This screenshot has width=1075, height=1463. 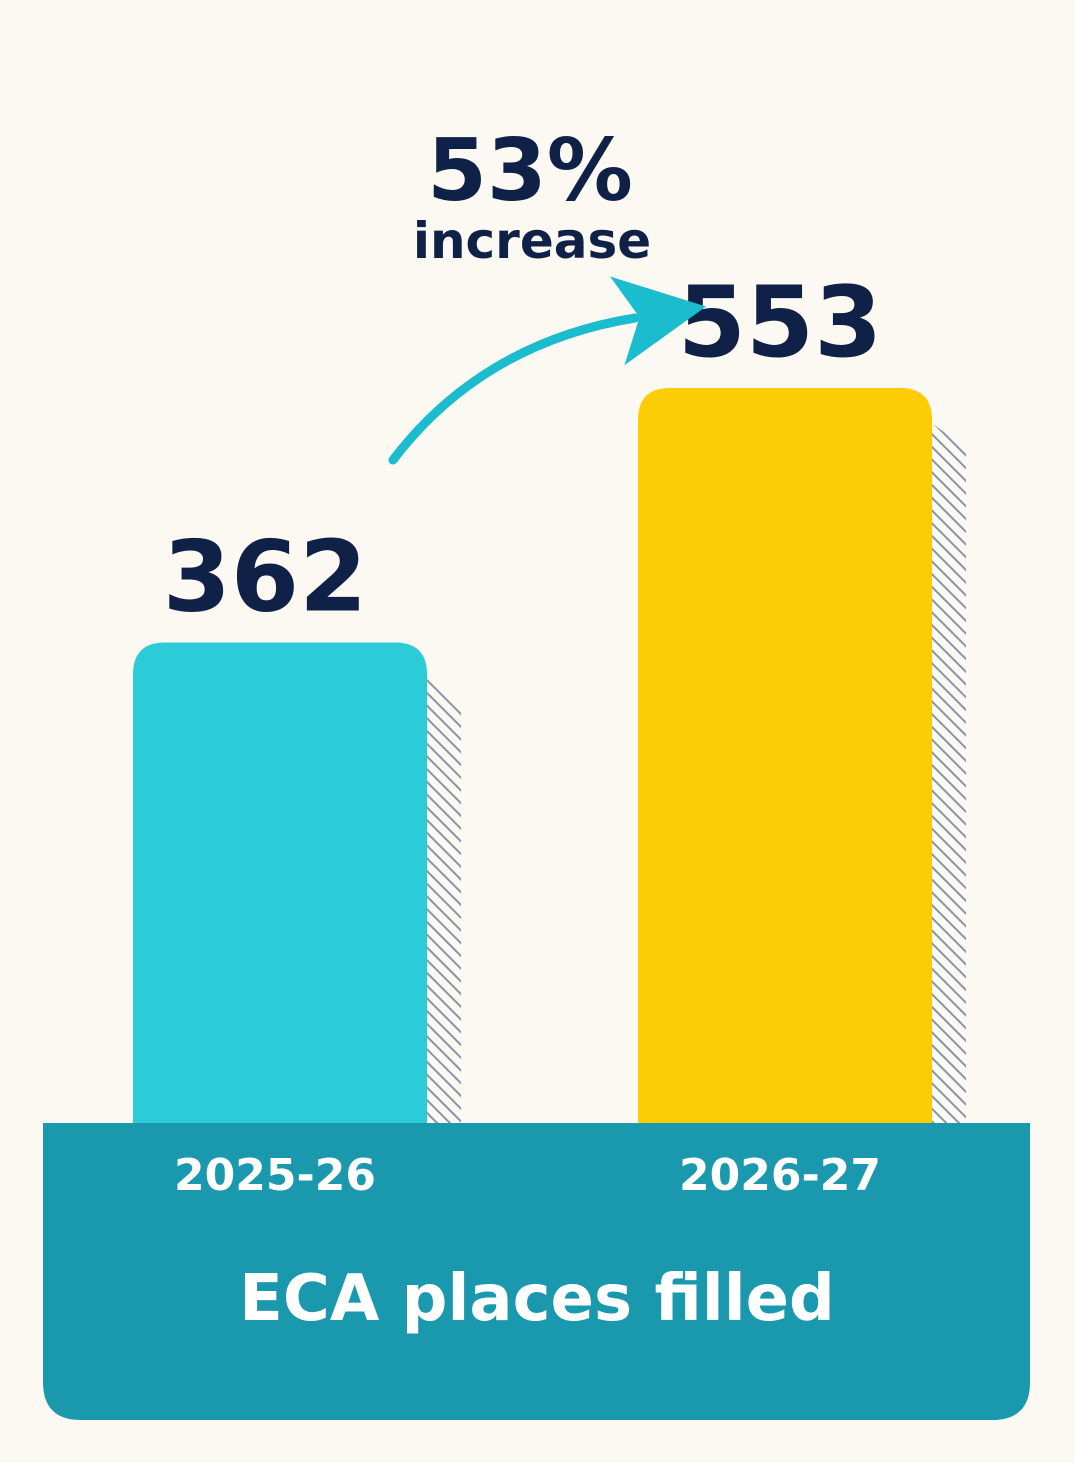 What do you see at coordinates (527, 1175) in the screenshot?
I see `x-tick-labels: 2025-26 2026-27` at bounding box center [527, 1175].